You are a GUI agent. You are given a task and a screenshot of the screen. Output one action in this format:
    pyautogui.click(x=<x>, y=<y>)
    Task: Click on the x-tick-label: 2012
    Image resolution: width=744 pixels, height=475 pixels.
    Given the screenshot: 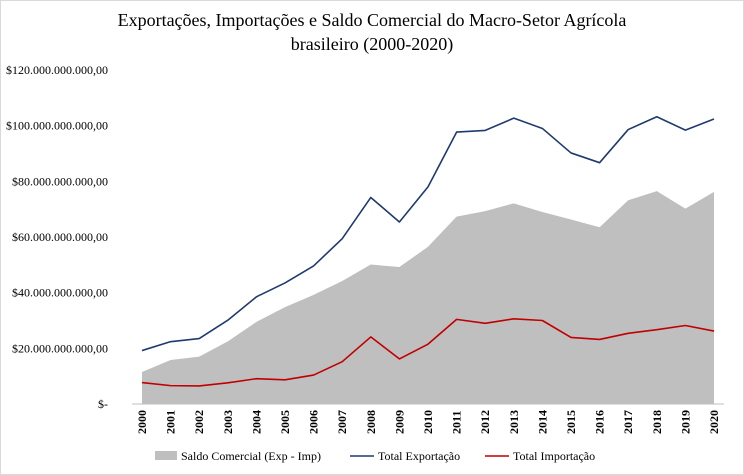 What is the action you would take?
    pyautogui.click(x=485, y=422)
    